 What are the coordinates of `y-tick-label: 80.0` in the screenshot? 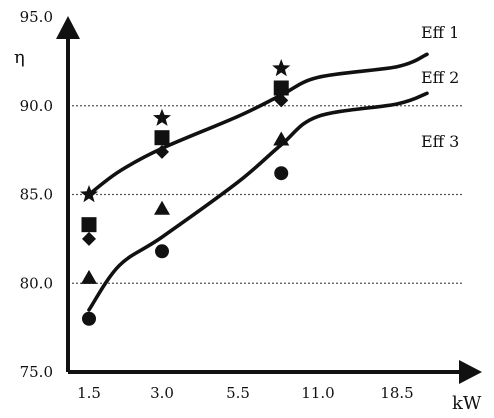 It's located at (36, 283).